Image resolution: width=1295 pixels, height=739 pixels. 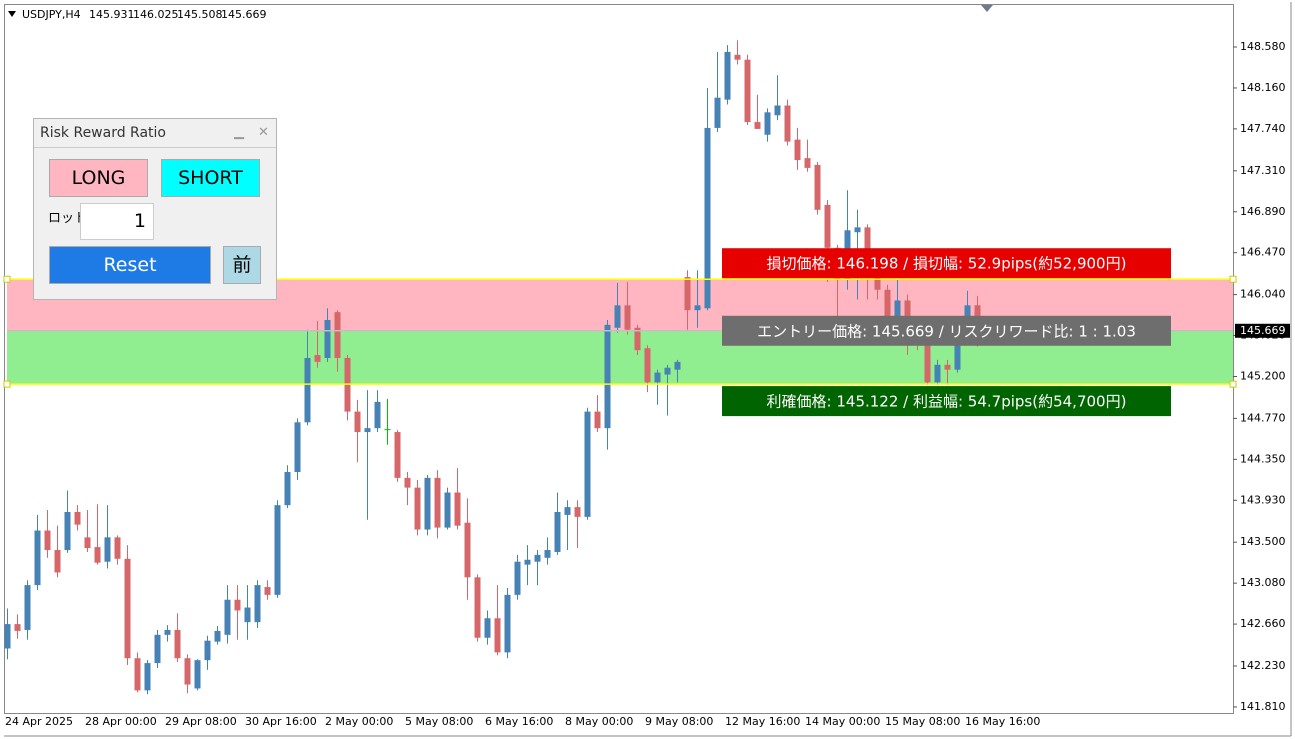 What do you see at coordinates (117, 221) in the screenshot?
I see `lot-input: 1` at bounding box center [117, 221].